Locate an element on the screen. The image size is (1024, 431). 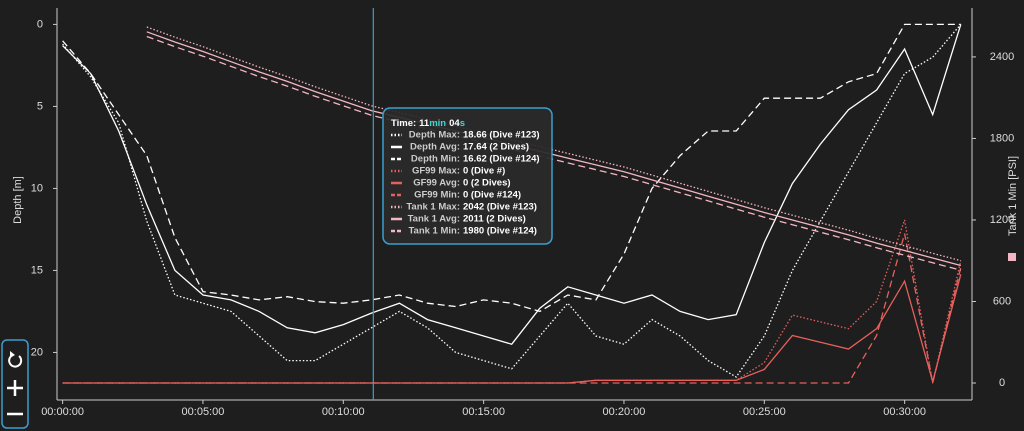
tooltip-row-value: 0 (2 Dives) is located at coordinates (487, 183).